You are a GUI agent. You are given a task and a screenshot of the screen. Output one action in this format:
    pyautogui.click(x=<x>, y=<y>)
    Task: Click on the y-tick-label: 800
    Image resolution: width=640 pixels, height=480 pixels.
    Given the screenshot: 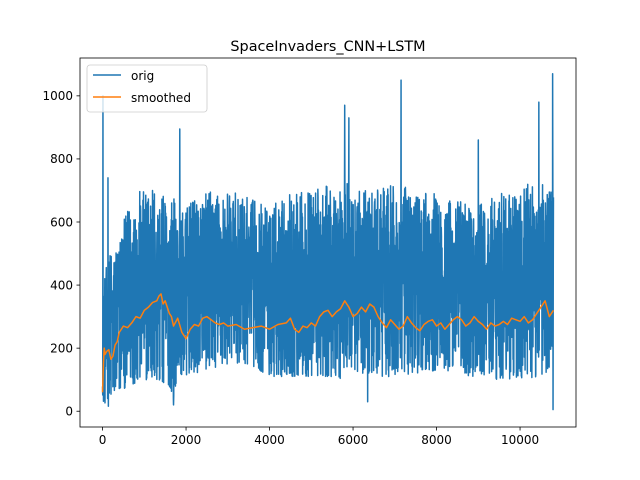 What is the action you would take?
    pyautogui.click(x=61, y=159)
    